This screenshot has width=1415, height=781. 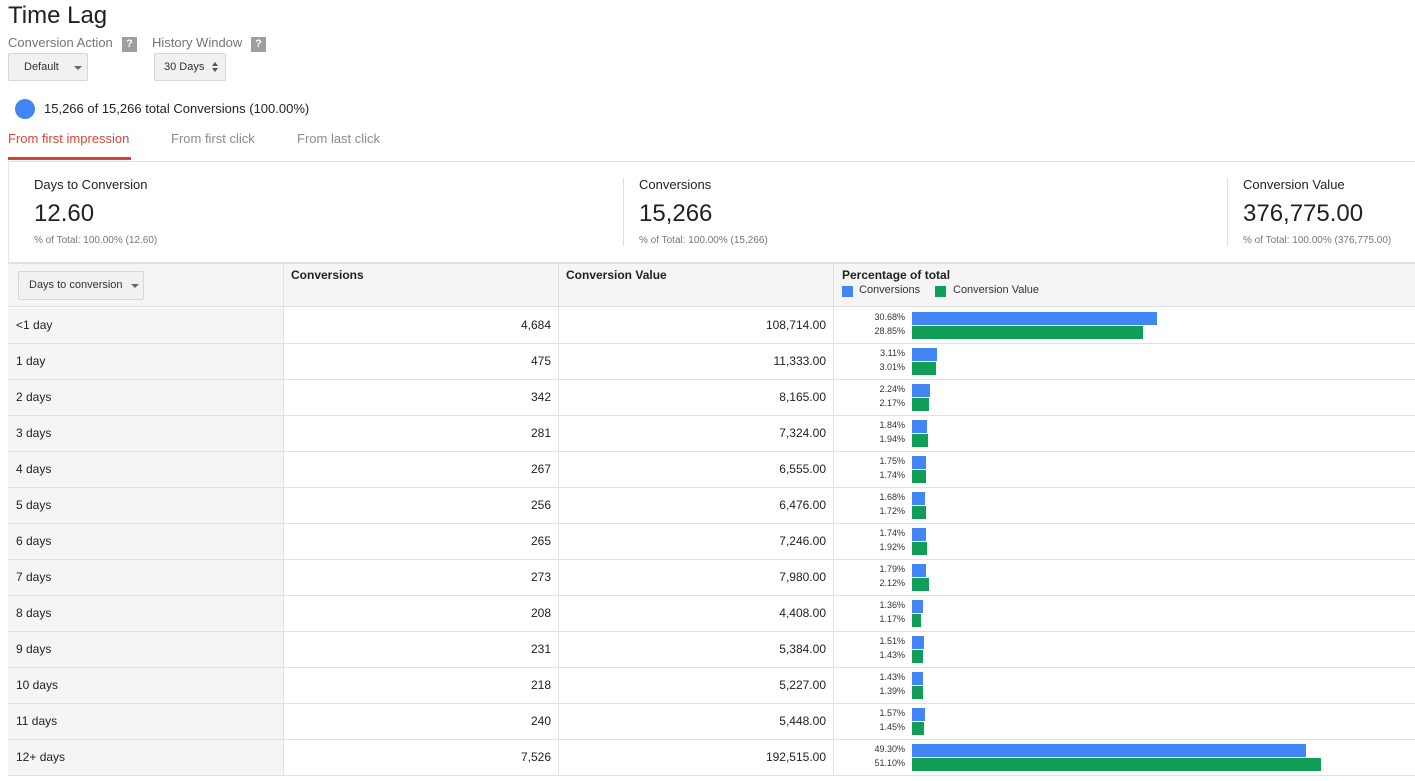 I want to click on conversion-action-help-icon: ?, so click(x=129, y=44).